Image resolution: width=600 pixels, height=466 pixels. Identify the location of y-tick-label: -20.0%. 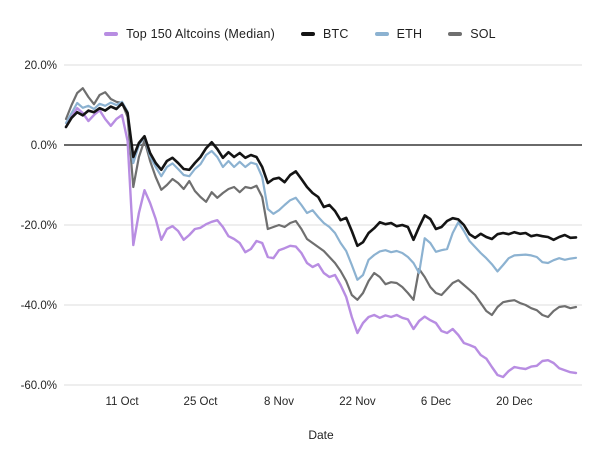
(39, 226).